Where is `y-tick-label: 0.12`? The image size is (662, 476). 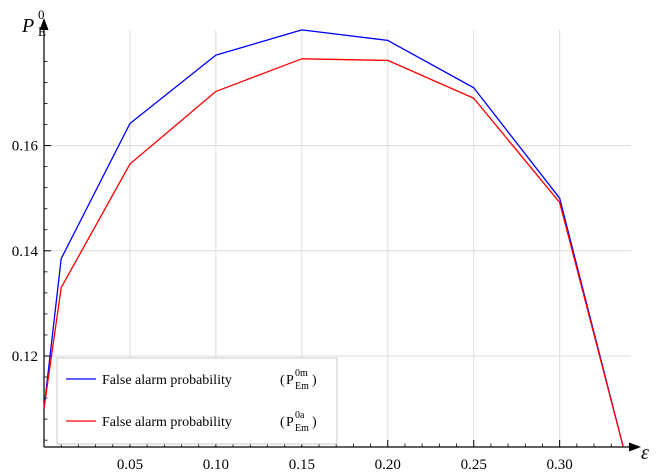
y-tick-label: 0.12 is located at coordinates (25, 357).